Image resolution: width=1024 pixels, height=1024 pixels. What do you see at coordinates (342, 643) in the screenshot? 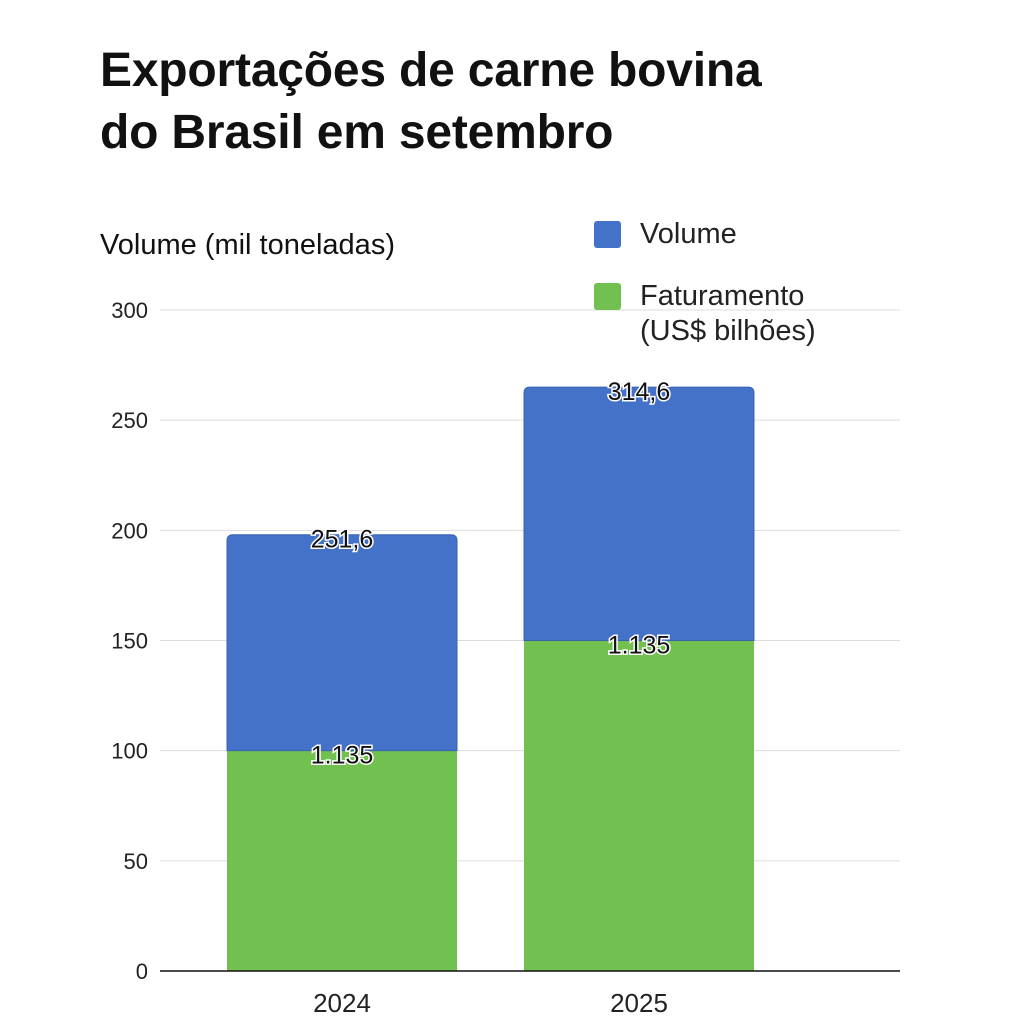
I see `bar-segment-volume-2024` at bounding box center [342, 643].